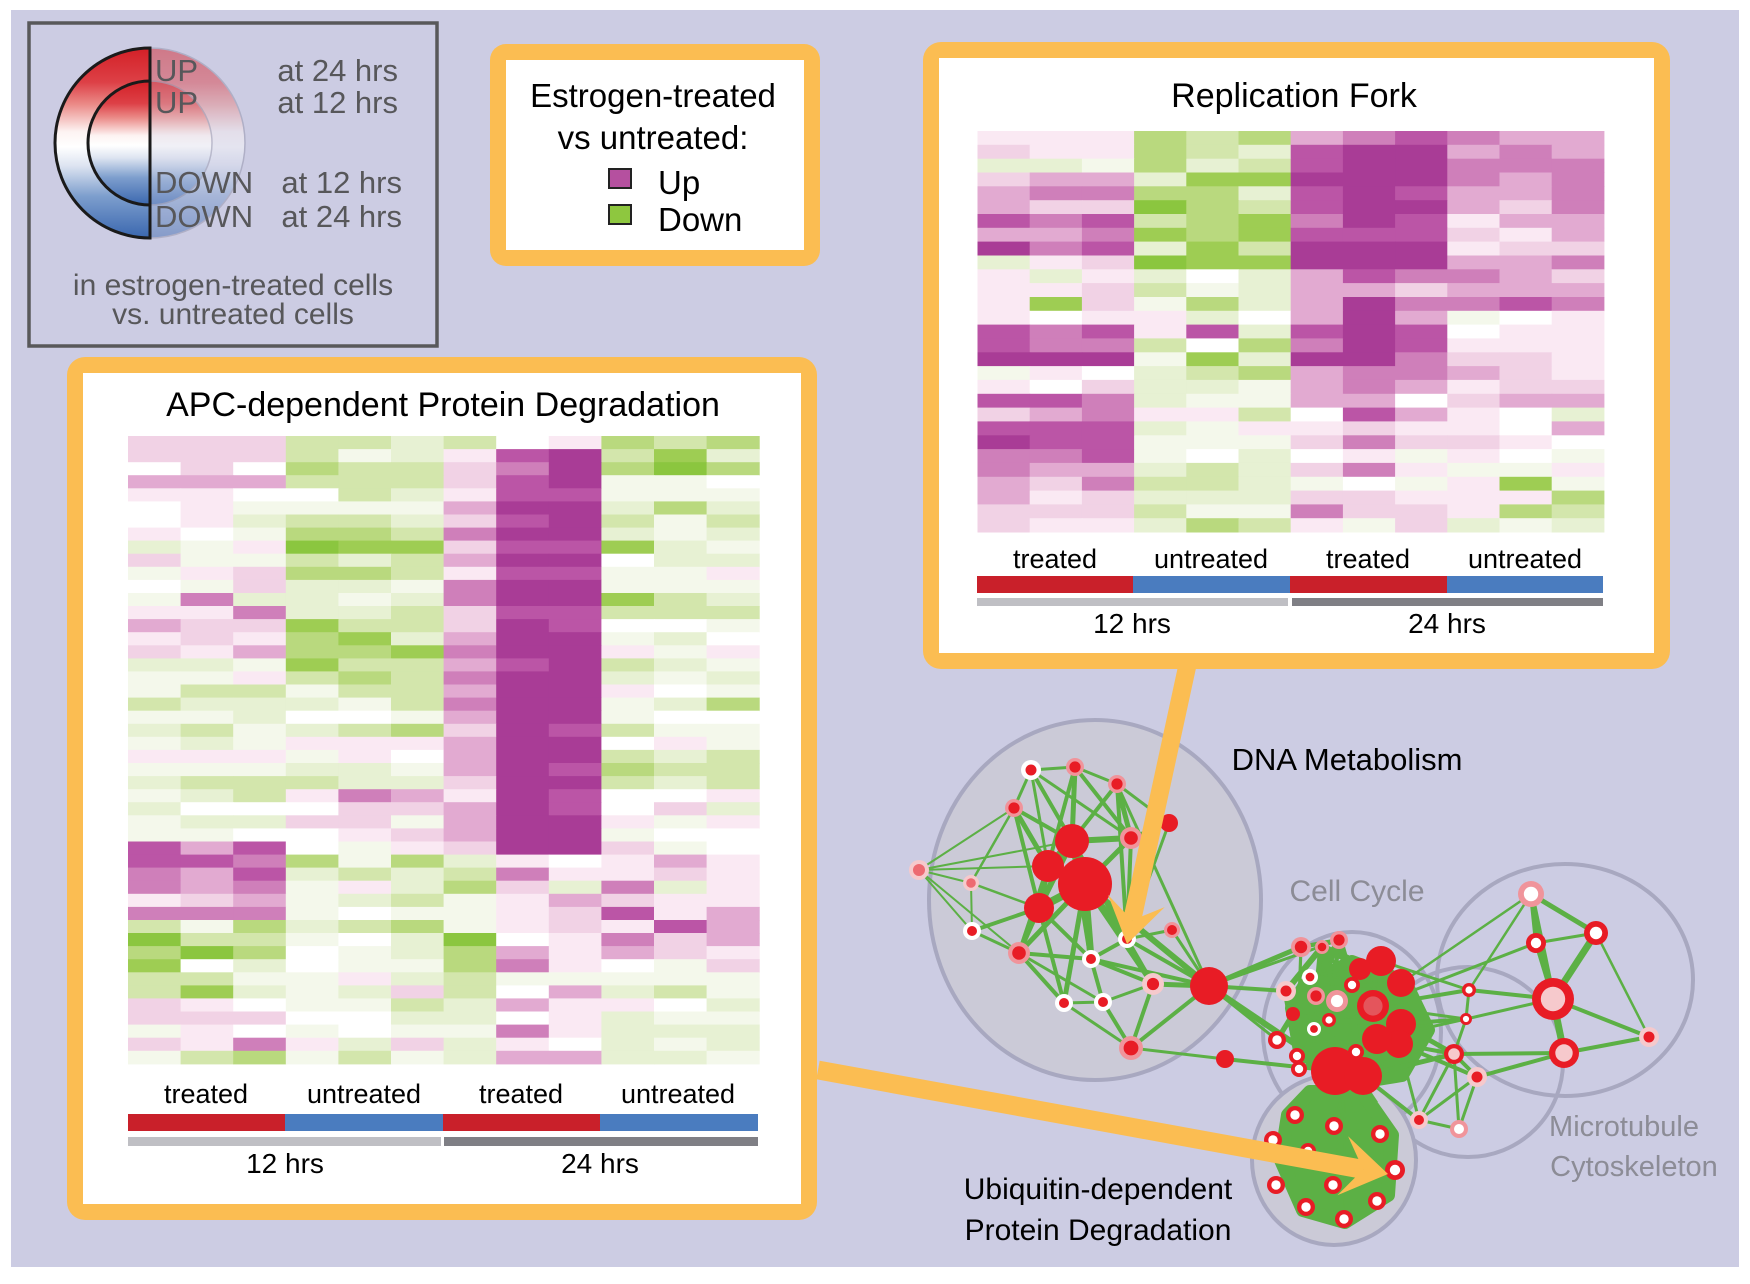 The height and width of the screenshot is (1284, 1750). What do you see at coordinates (1098, 1189) in the screenshot?
I see `svg-text: Ubiquitin-dependent` at bounding box center [1098, 1189].